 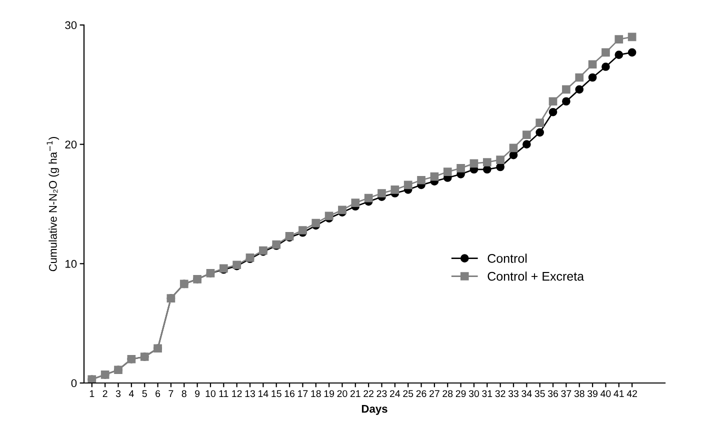 What do you see at coordinates (513, 394) in the screenshot?
I see `x-tick-label: 33` at bounding box center [513, 394].